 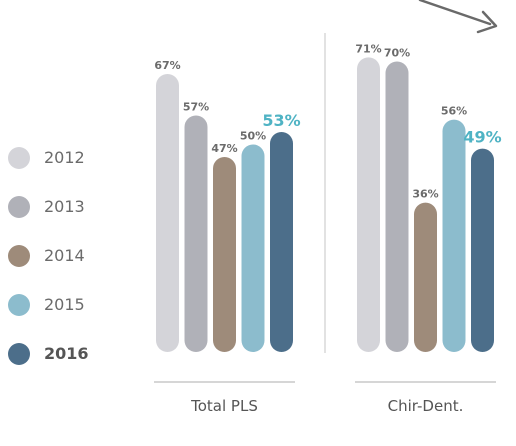 What do you see at coordinates (482, 250) in the screenshot?
I see `bar-chirdent-2016` at bounding box center [482, 250].